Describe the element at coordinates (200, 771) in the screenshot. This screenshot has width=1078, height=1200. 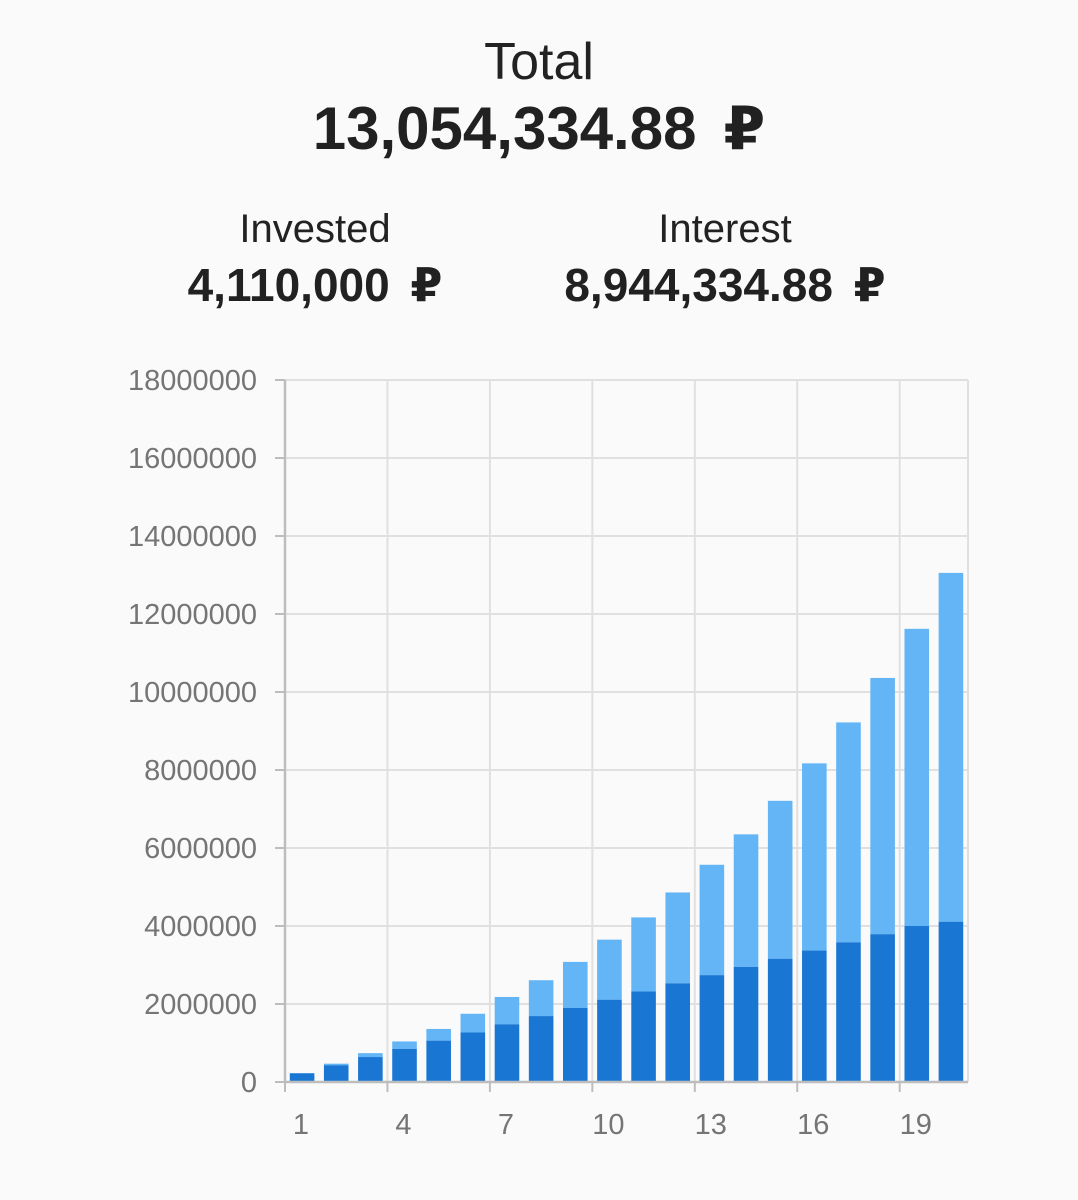
I see `y-tick-label: 8000000` at that location.